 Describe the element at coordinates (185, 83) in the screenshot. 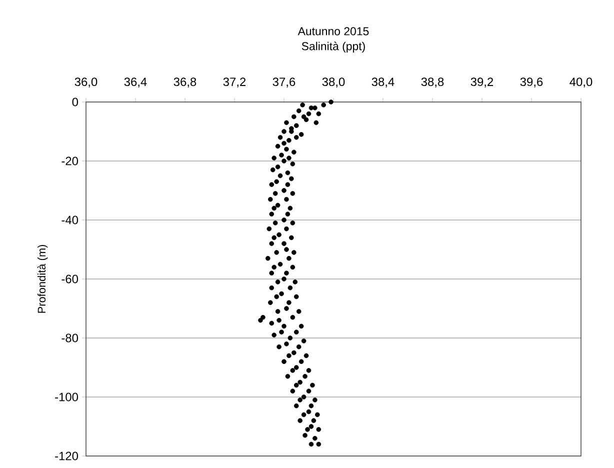

I see `x-tick-label: 36,8` at that location.